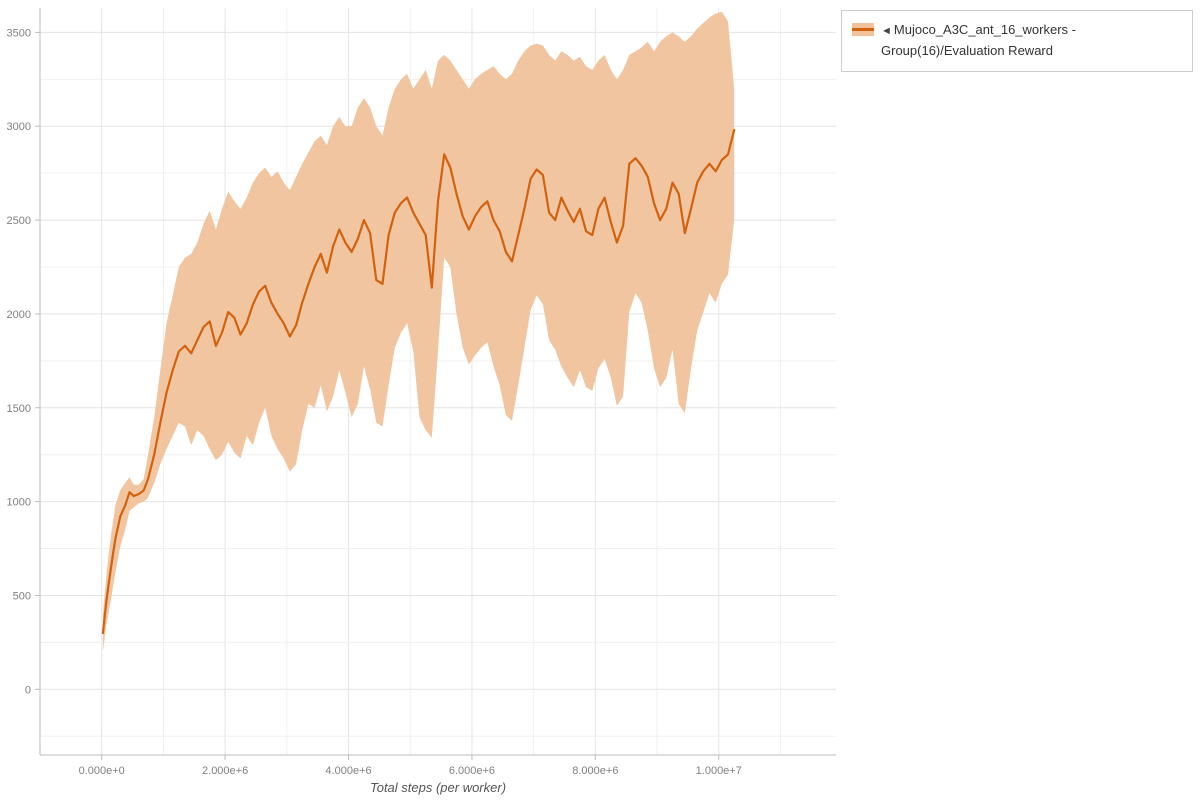  Describe the element at coordinates (348, 771) in the screenshot. I see `x-tick-label: 4.000e+6` at that location.